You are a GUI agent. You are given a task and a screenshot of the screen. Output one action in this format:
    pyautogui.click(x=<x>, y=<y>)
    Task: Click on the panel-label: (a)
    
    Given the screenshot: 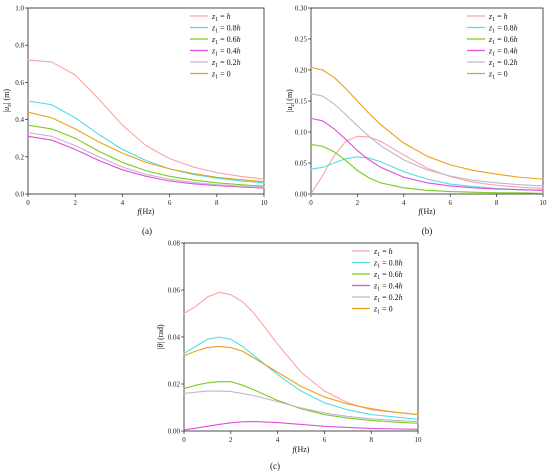 What is the action you would take?
    pyautogui.click(x=147, y=231)
    